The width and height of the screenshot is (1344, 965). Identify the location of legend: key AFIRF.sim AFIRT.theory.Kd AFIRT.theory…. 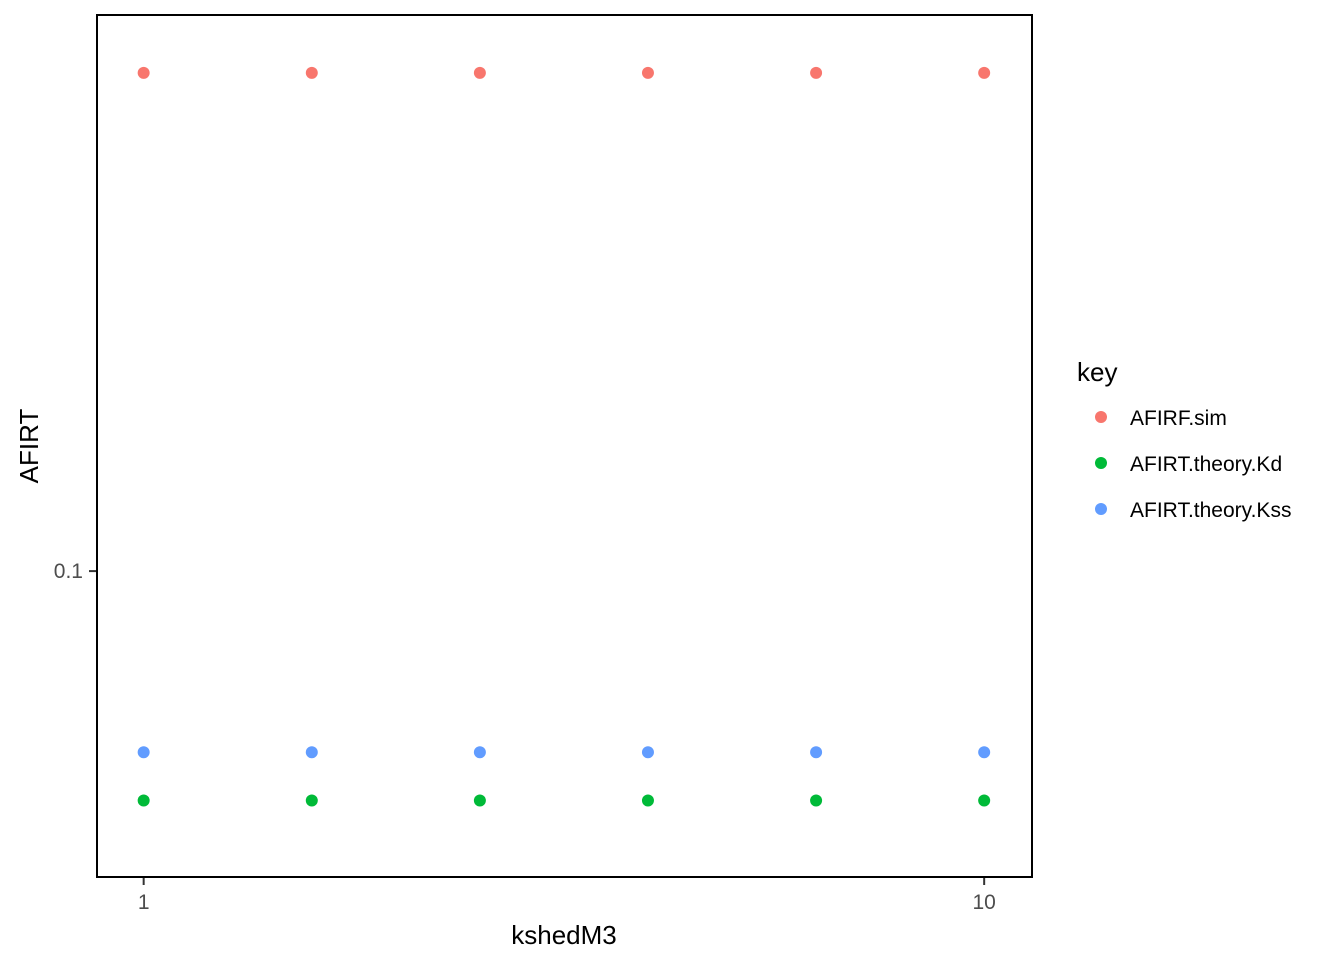
(1184, 439).